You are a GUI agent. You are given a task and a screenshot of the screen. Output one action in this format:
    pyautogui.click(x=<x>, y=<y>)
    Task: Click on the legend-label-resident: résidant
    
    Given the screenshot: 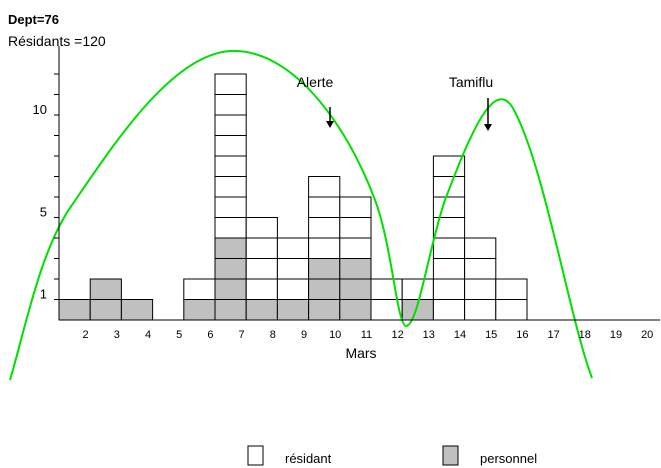 What is the action you would take?
    pyautogui.click(x=308, y=458)
    